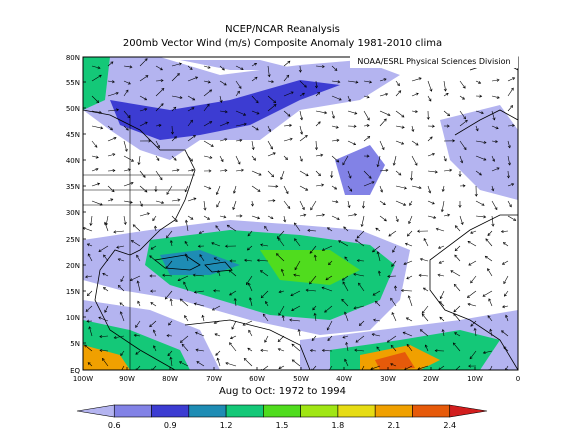  I want to click on lon-tick-label: 40W, so click(344, 379).